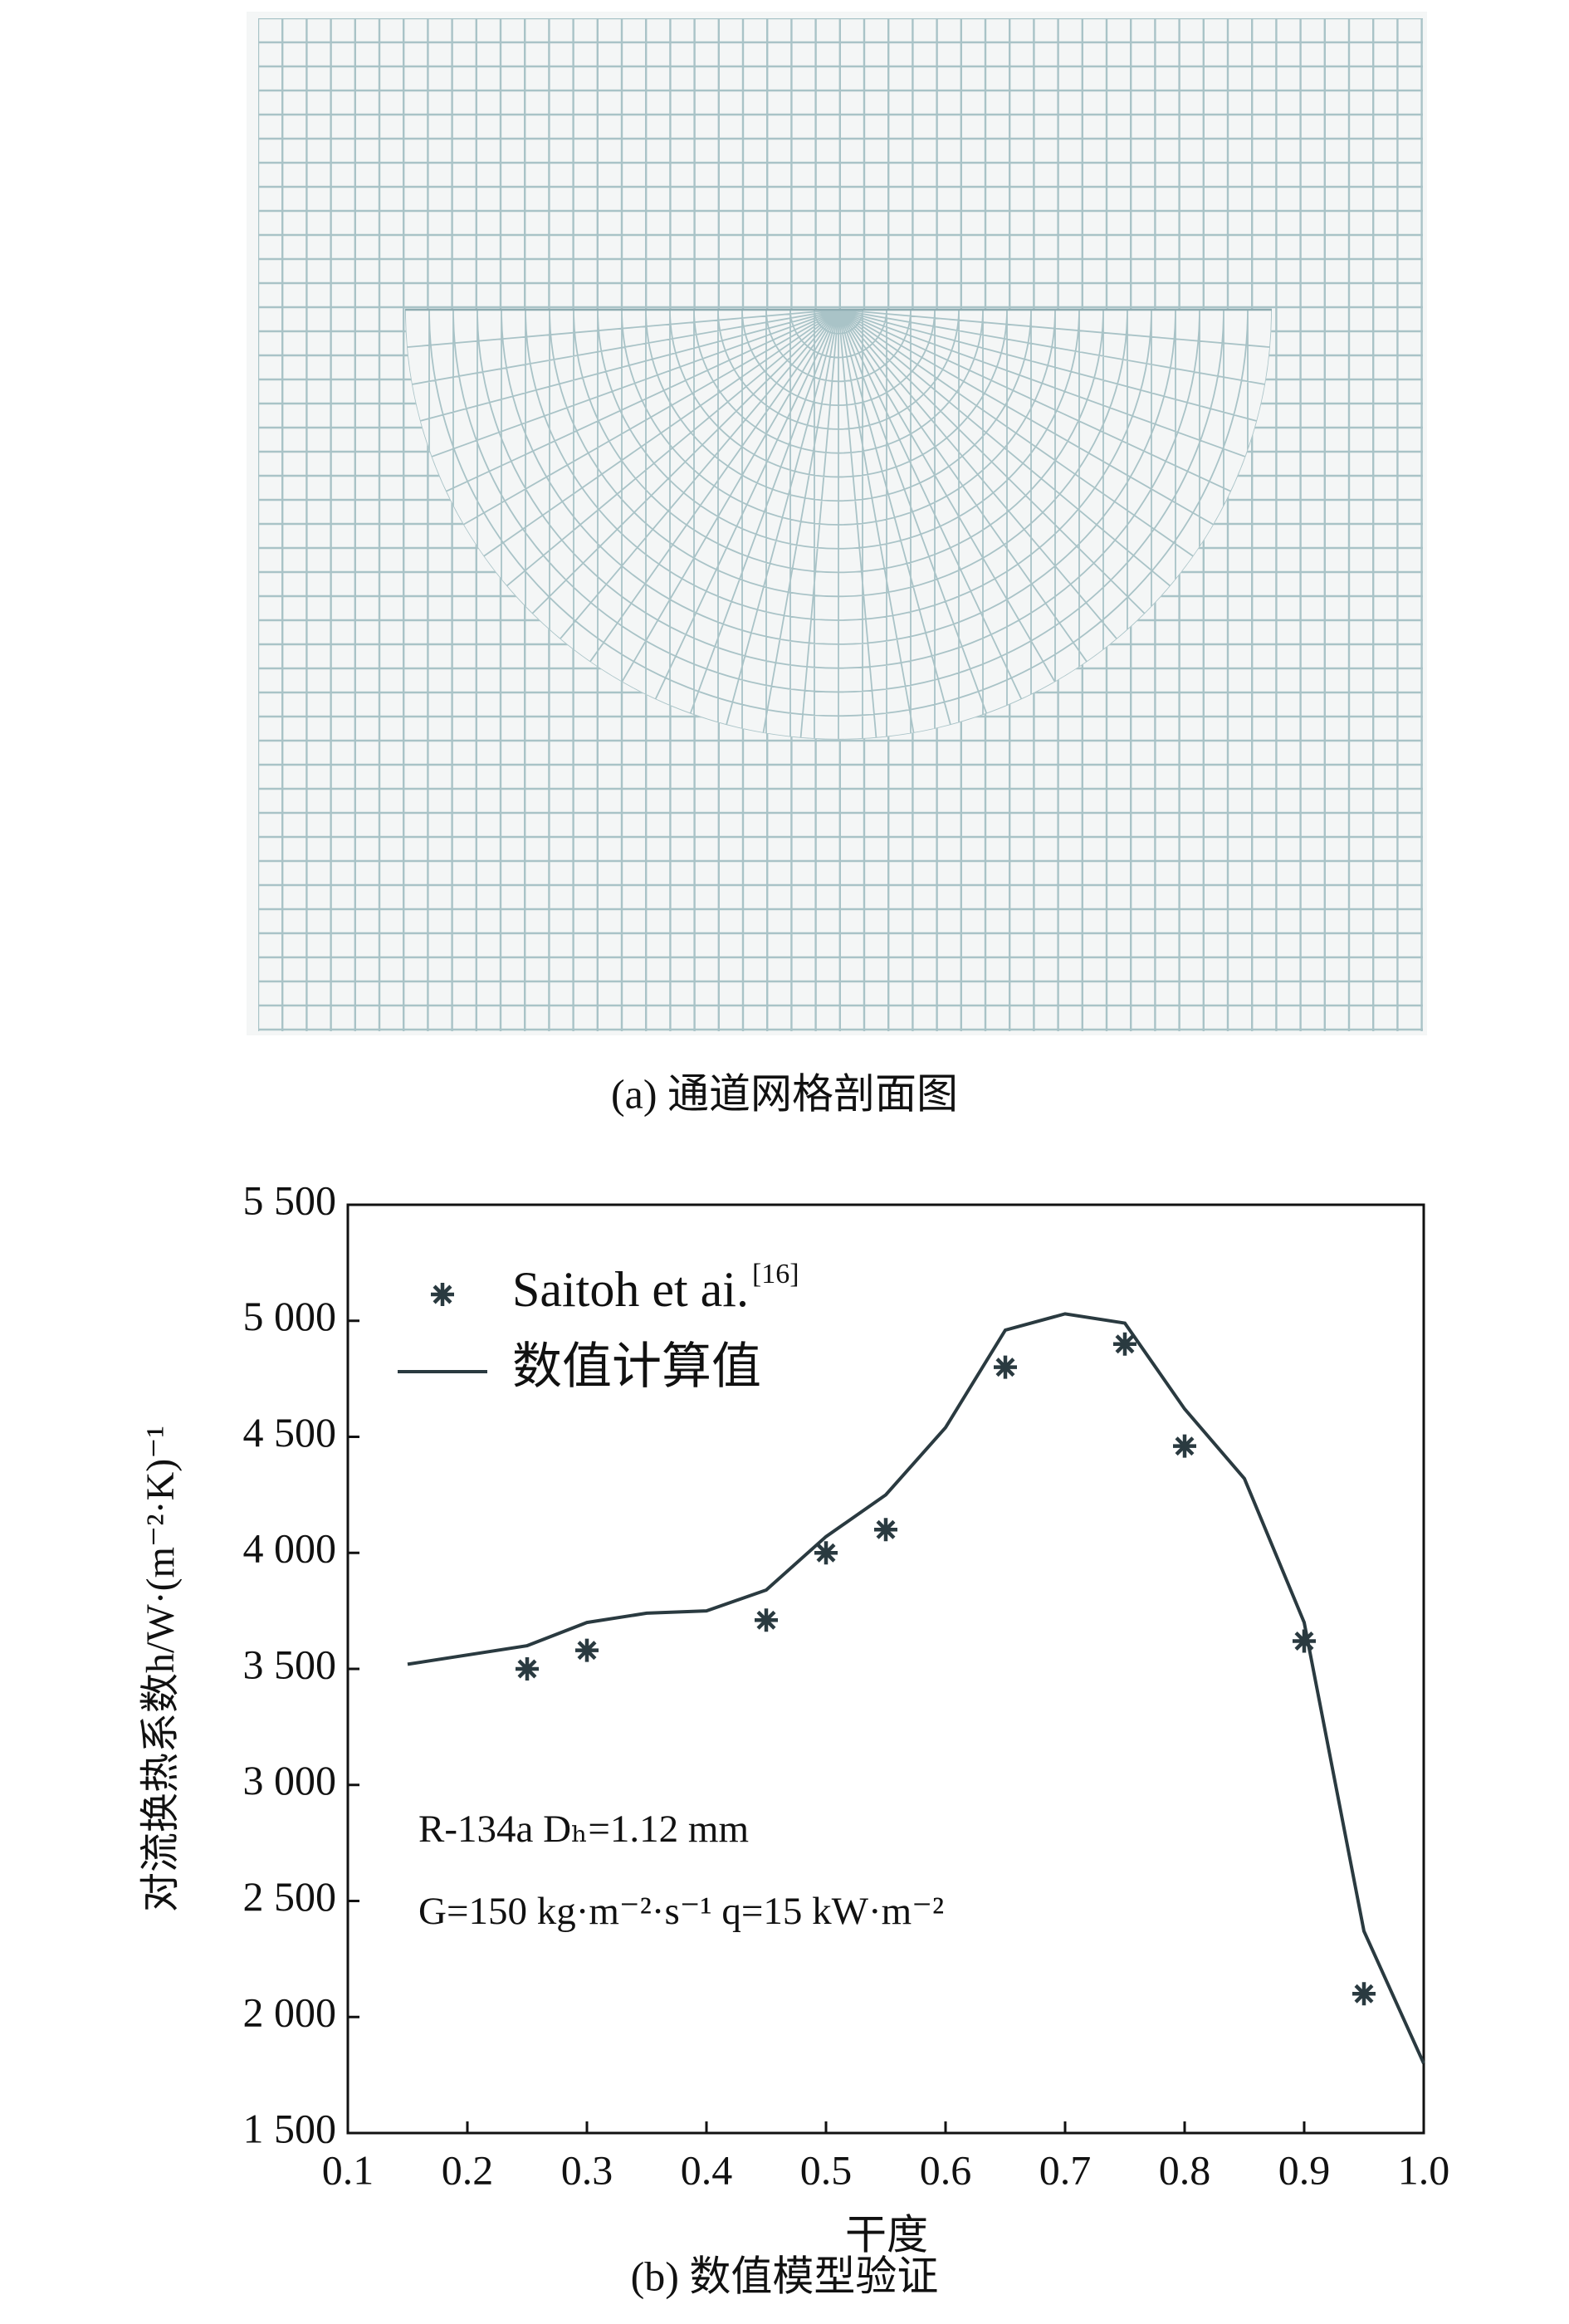 The width and height of the screenshot is (1569, 2324). What do you see at coordinates (826, 2169) in the screenshot?
I see `x-tick-label: 0.5` at bounding box center [826, 2169].